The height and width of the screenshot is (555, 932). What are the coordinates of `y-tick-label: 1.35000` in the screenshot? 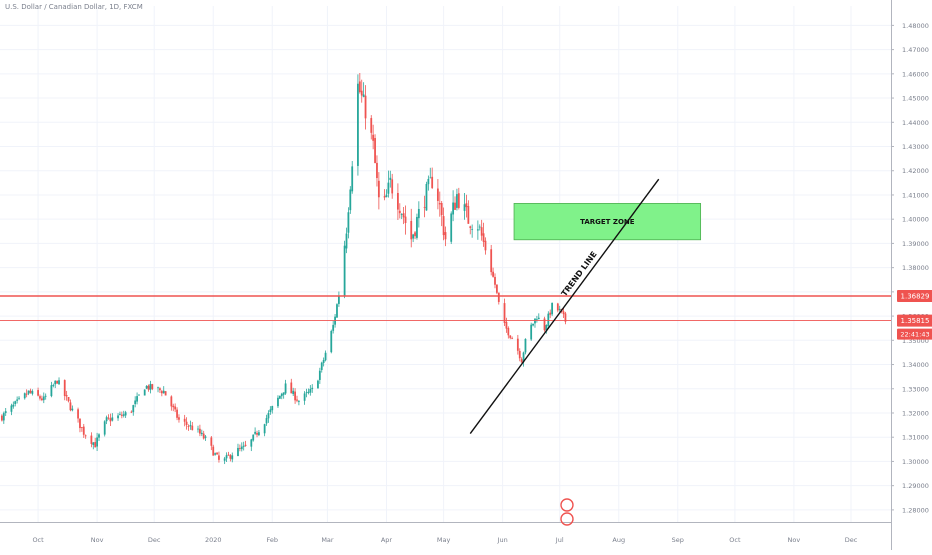 It's located at (915, 341).